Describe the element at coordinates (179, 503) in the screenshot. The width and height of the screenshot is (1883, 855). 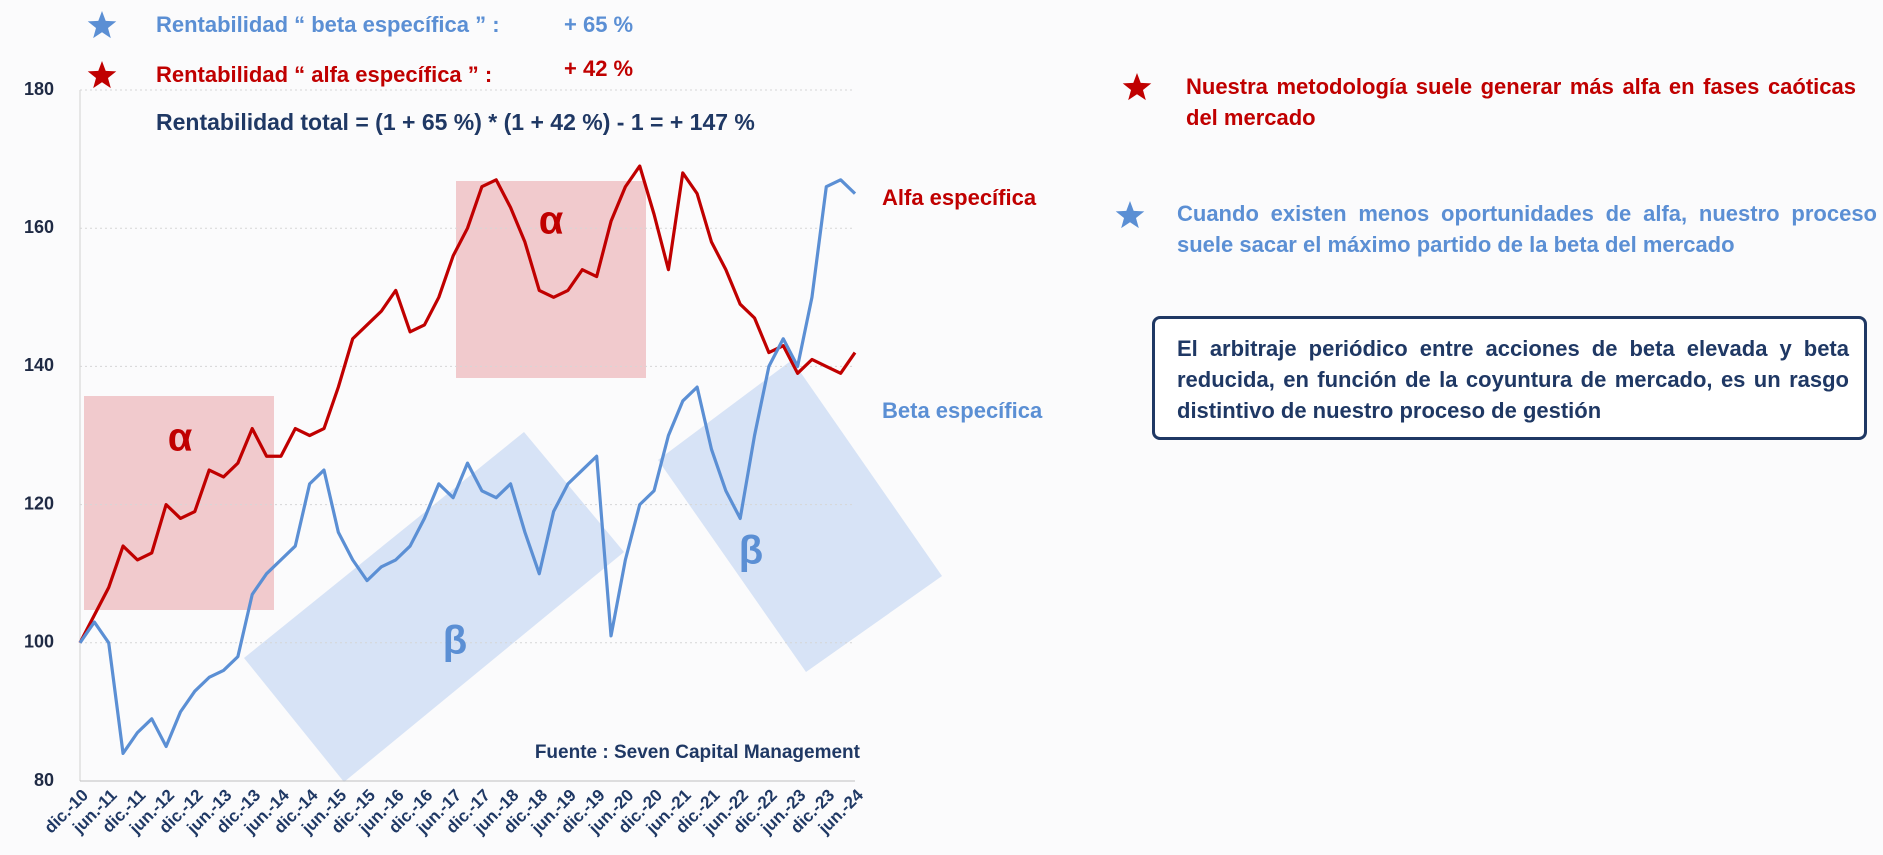
I see `alpha-zone` at that location.